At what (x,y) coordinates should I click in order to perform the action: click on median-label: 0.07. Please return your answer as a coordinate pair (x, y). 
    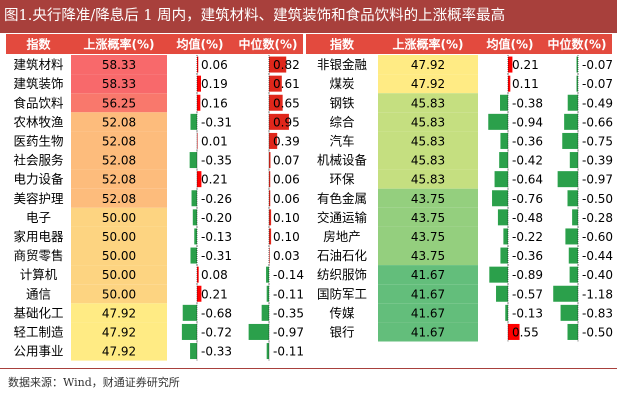
    Looking at the image, I should click on (286, 161).